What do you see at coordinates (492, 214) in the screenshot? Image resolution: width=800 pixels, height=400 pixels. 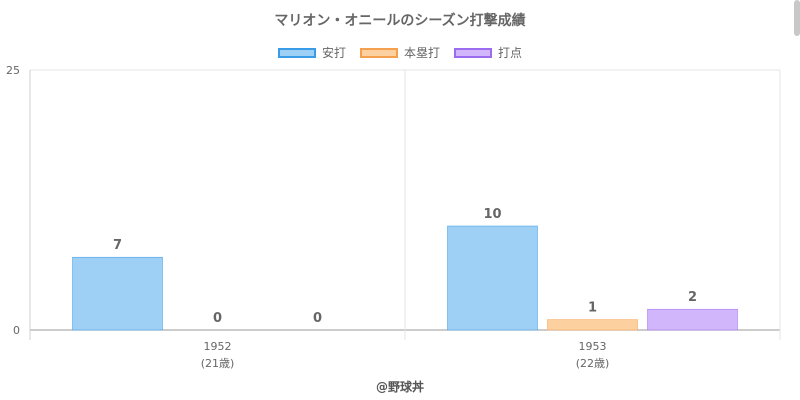 I see `data-label: 10` at bounding box center [492, 214].